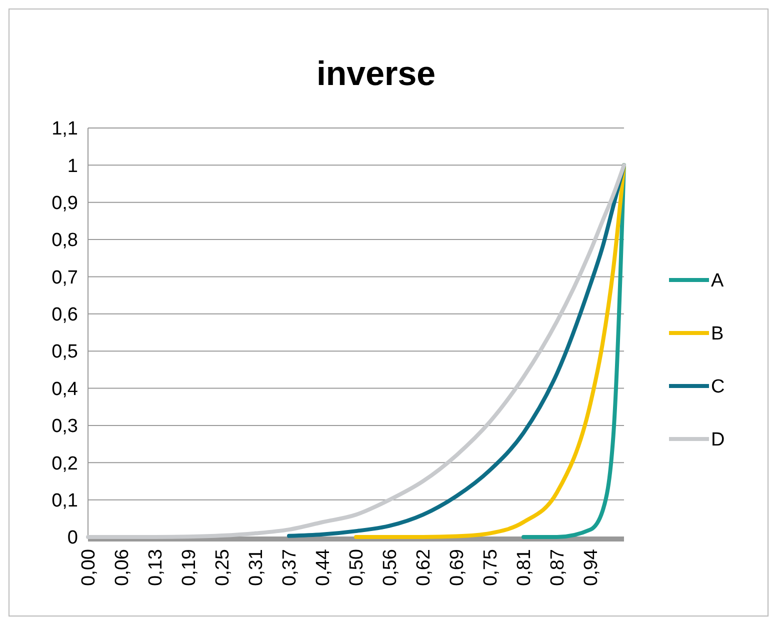 This screenshot has height=617, width=769. Describe the element at coordinates (65, 315) in the screenshot. I see `y-tick-label: 0,6` at that location.